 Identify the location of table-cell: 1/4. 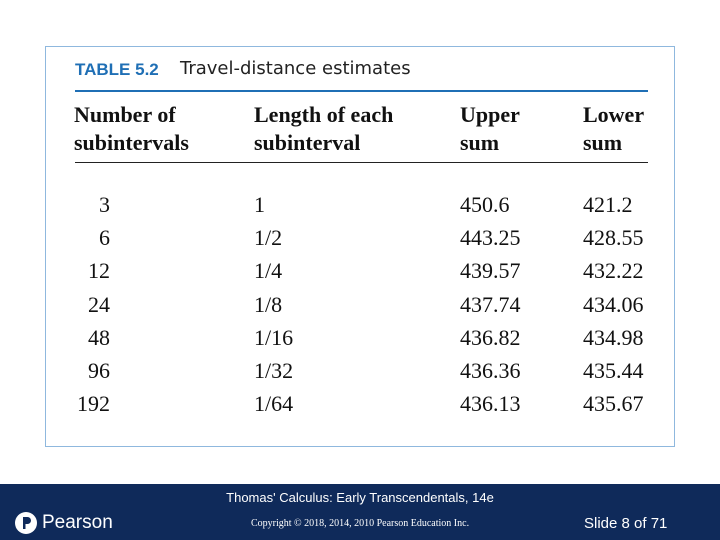
(268, 271).